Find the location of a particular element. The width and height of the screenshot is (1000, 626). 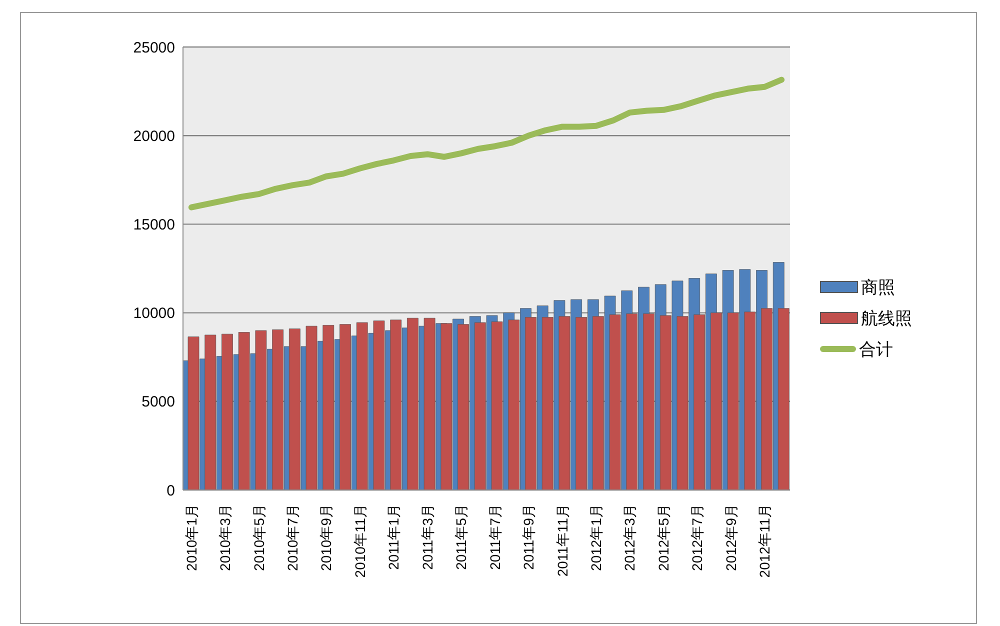

x-tick-label: 2012年1月 is located at coordinates (596, 537).